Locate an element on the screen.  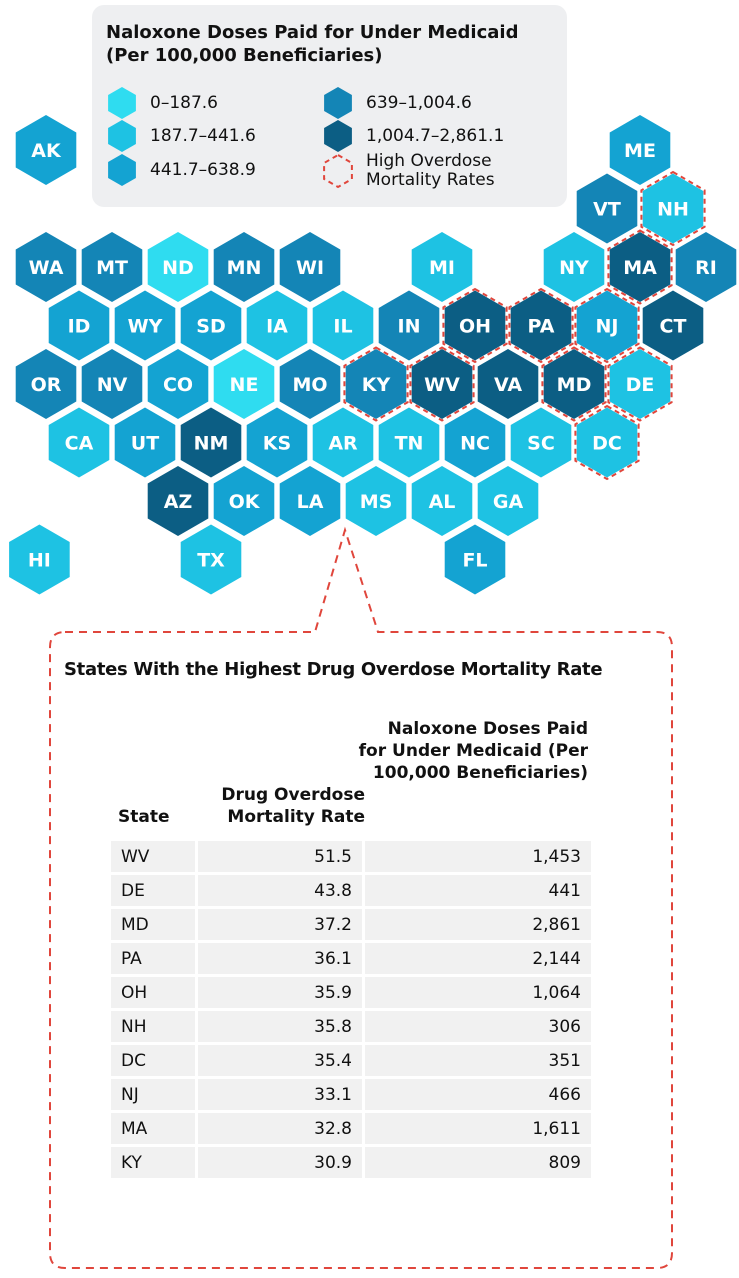
state-label: TX is located at coordinates (211, 561).